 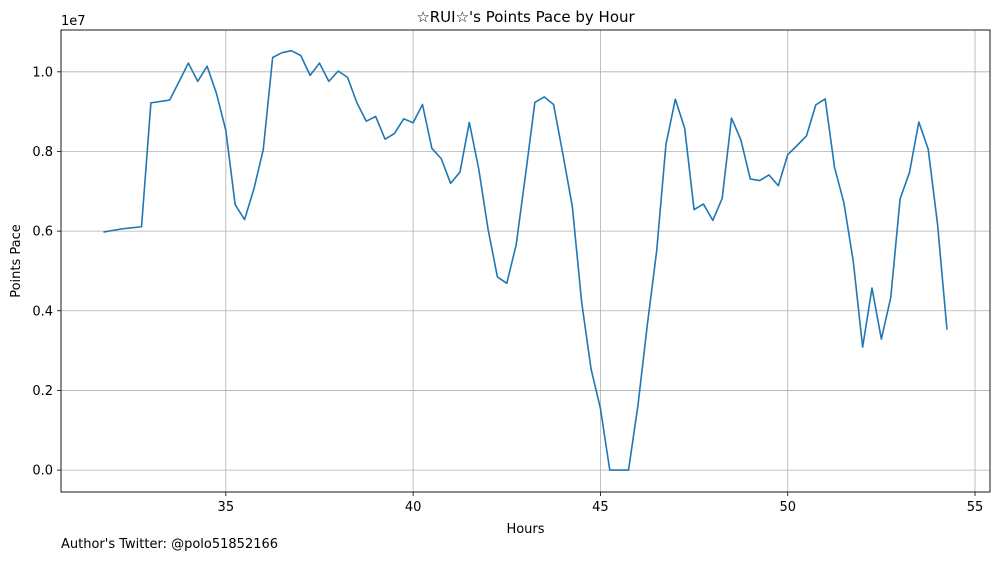 I want to click on x-tick-label: 35, so click(x=226, y=507).